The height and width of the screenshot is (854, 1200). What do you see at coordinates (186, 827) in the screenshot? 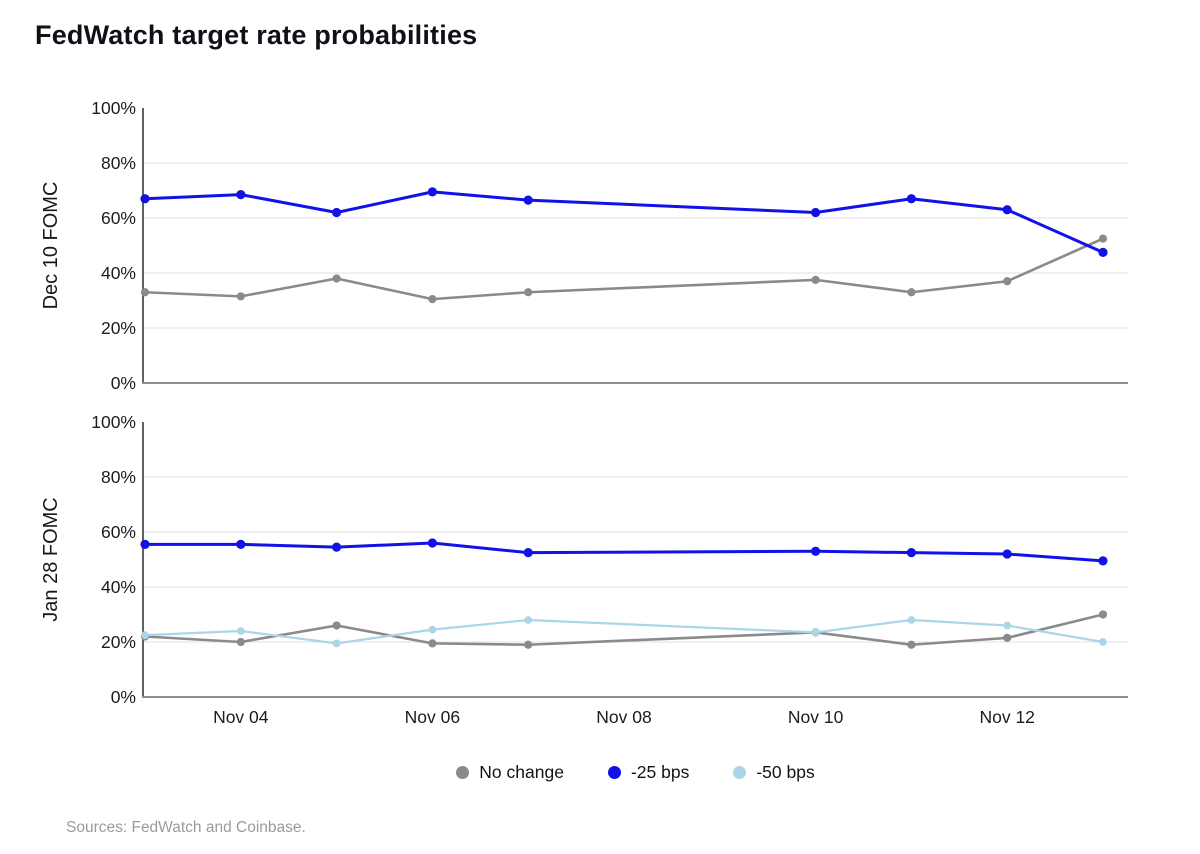
I see `source-note: Sources: FedWatch and Coinbase.` at bounding box center [186, 827].